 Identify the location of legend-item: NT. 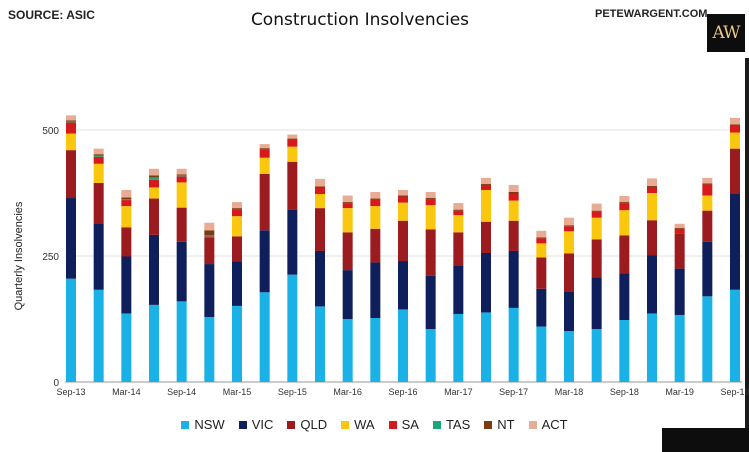
(499, 424).